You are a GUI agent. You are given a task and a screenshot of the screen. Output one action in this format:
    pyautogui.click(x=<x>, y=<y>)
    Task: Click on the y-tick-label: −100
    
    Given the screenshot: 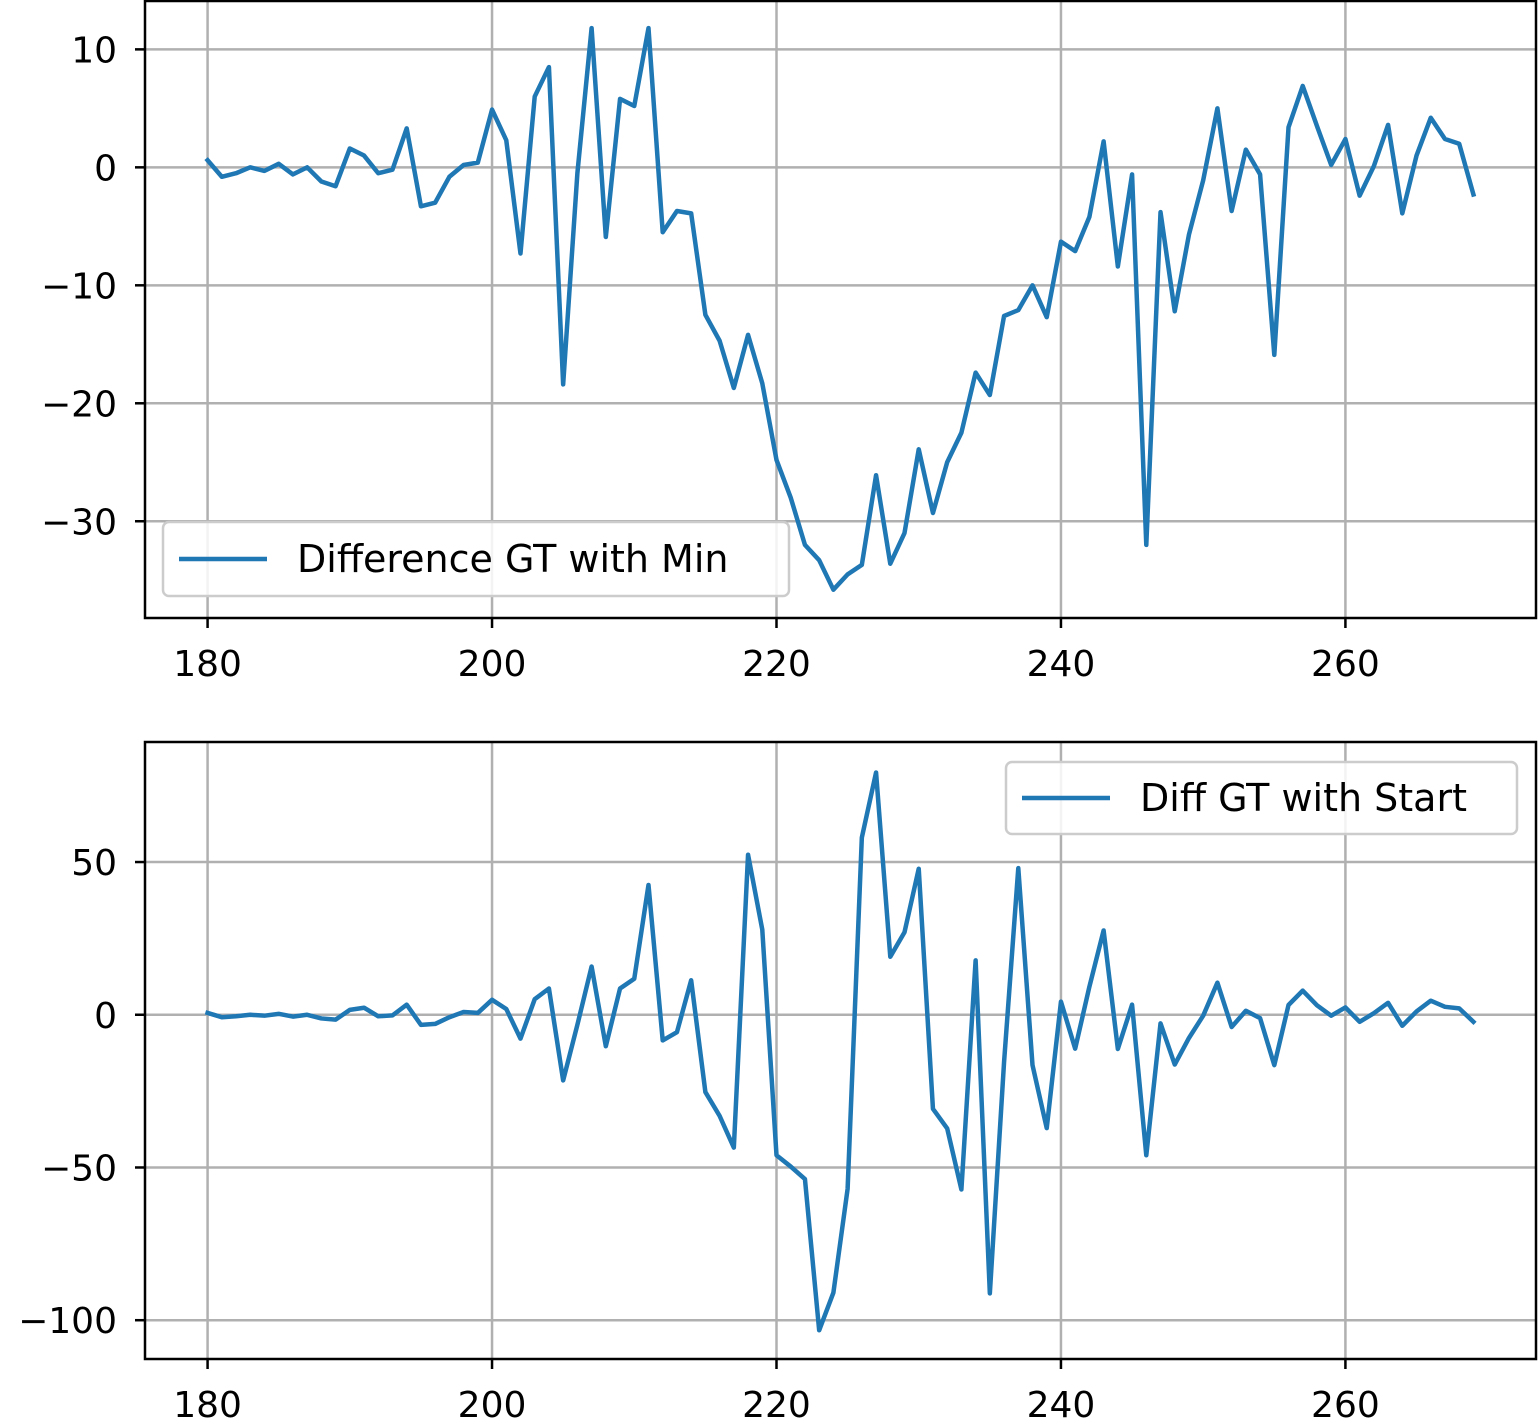 What is the action you would take?
    pyautogui.click(x=67, y=1321)
    